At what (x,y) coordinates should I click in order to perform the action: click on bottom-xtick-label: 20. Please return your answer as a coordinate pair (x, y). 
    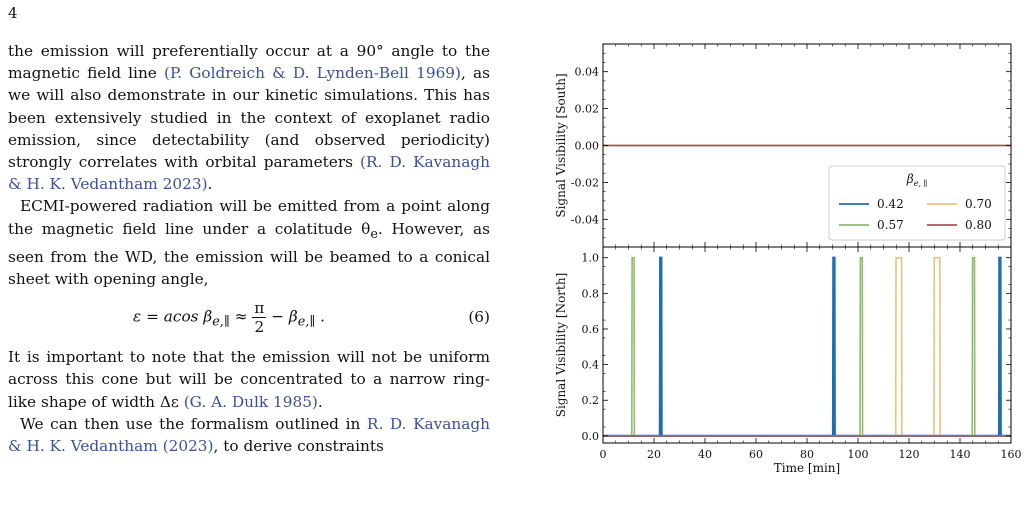
    Looking at the image, I should click on (654, 454).